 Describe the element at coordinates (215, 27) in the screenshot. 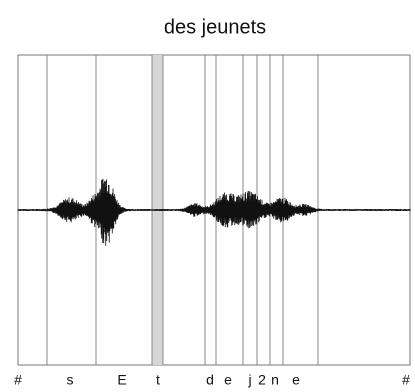

I see `title: des jeunets` at that location.